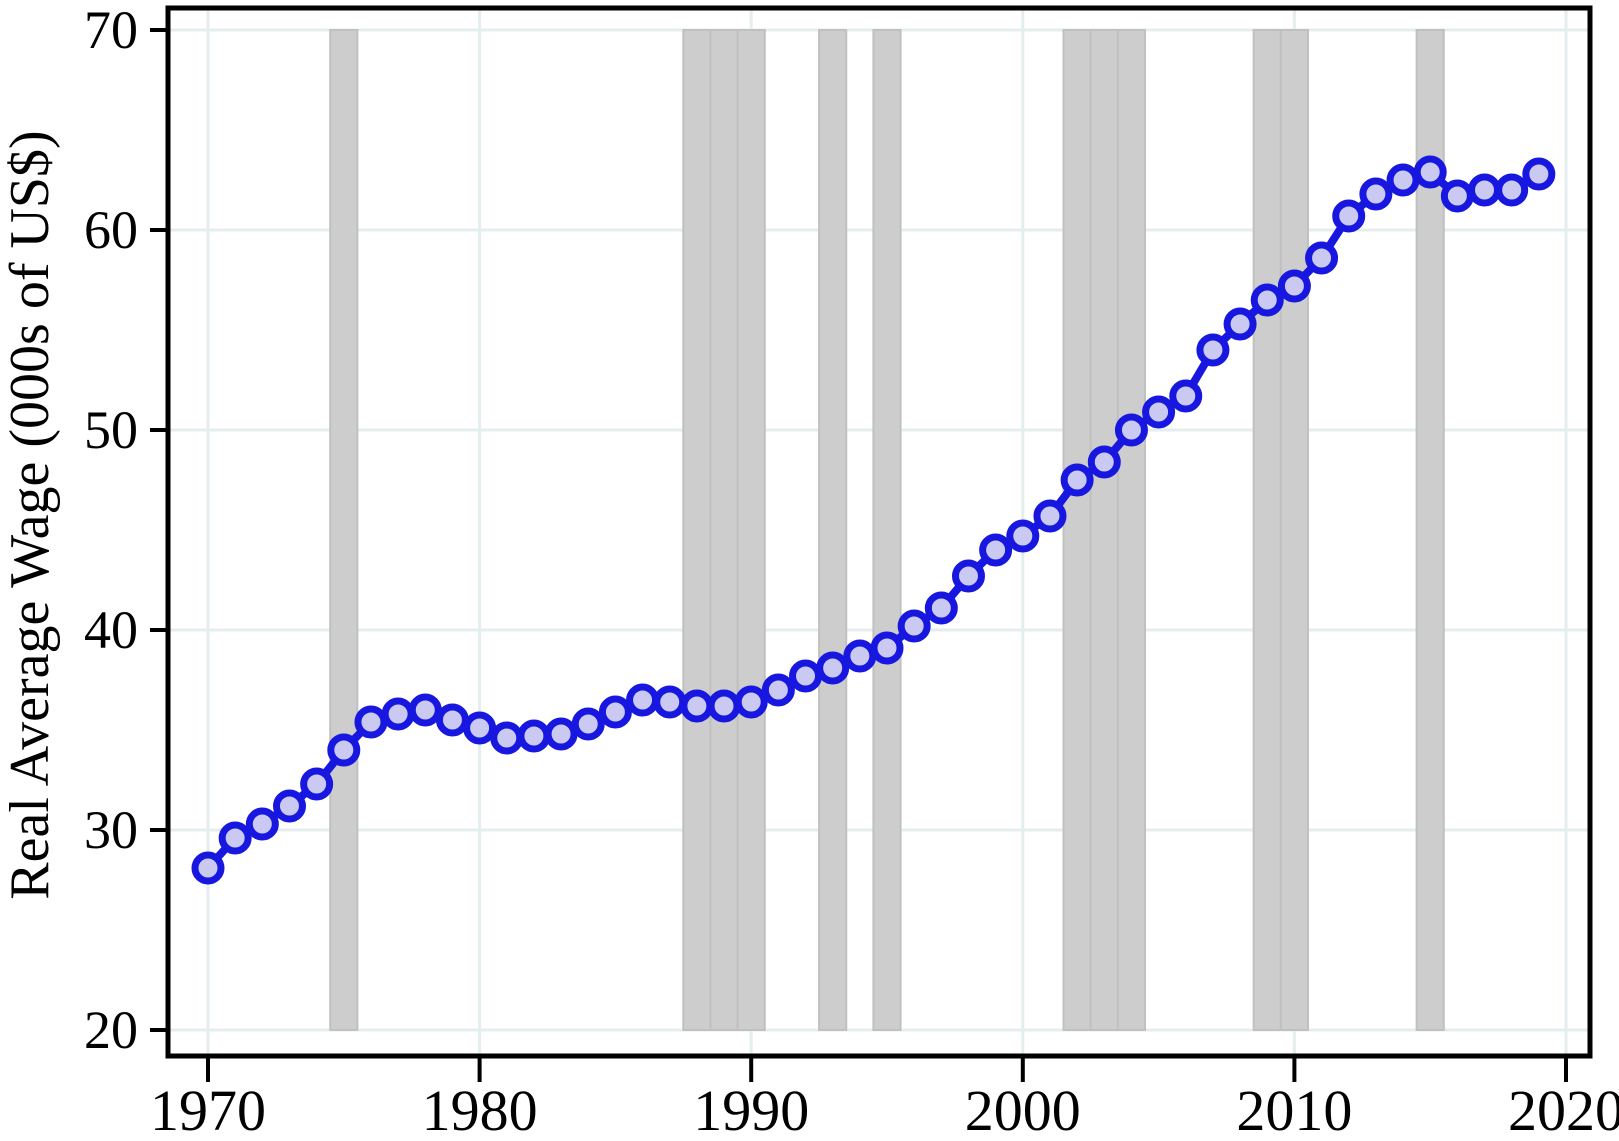 The width and height of the screenshot is (1619, 1141). What do you see at coordinates (1430, 172) in the screenshot?
I see `data-point-2015` at bounding box center [1430, 172].